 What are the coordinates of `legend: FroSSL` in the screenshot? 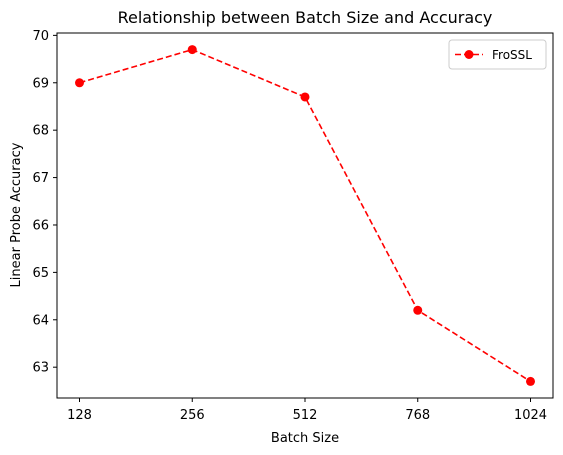 It's located at (497, 54).